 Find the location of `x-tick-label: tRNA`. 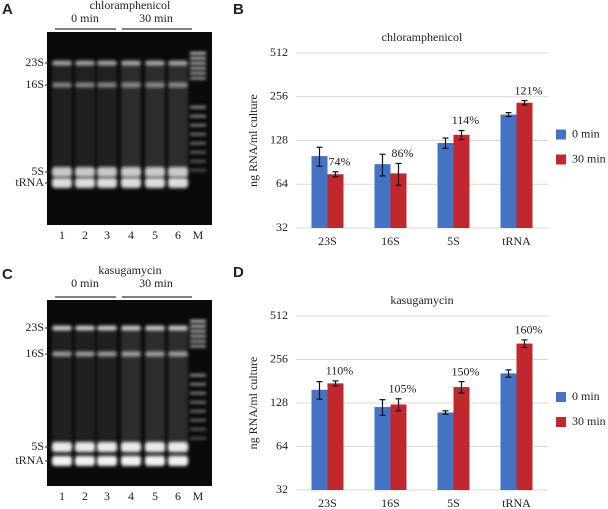

x-tick-label: tRNA is located at coordinates (516, 502).